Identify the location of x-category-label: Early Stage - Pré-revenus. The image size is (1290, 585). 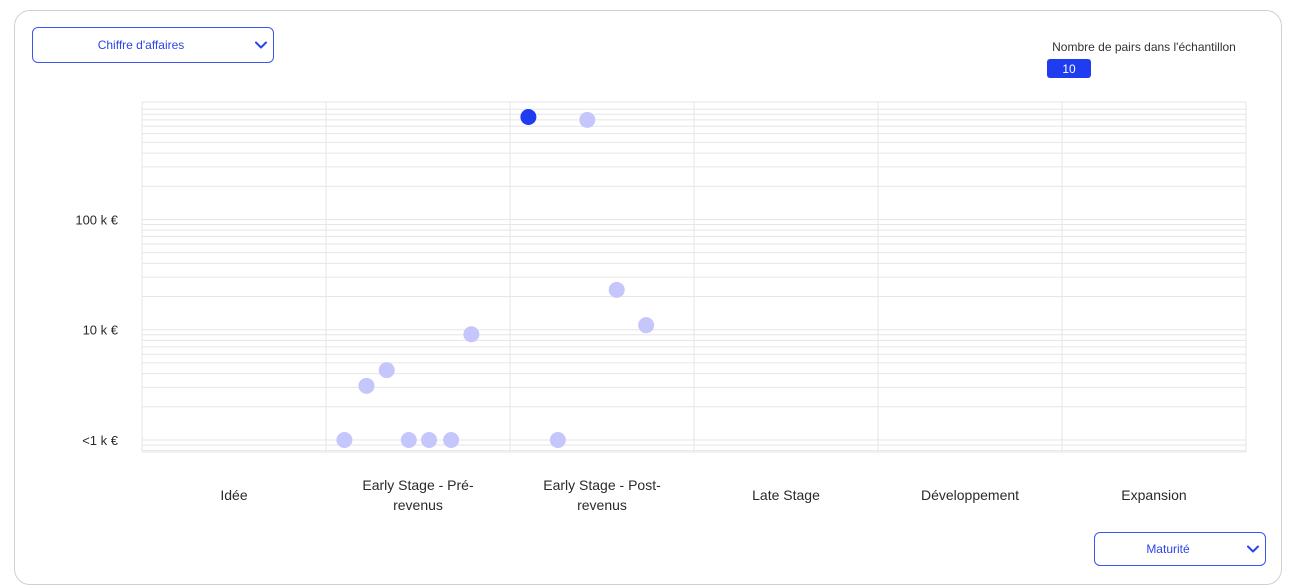
(418, 495).